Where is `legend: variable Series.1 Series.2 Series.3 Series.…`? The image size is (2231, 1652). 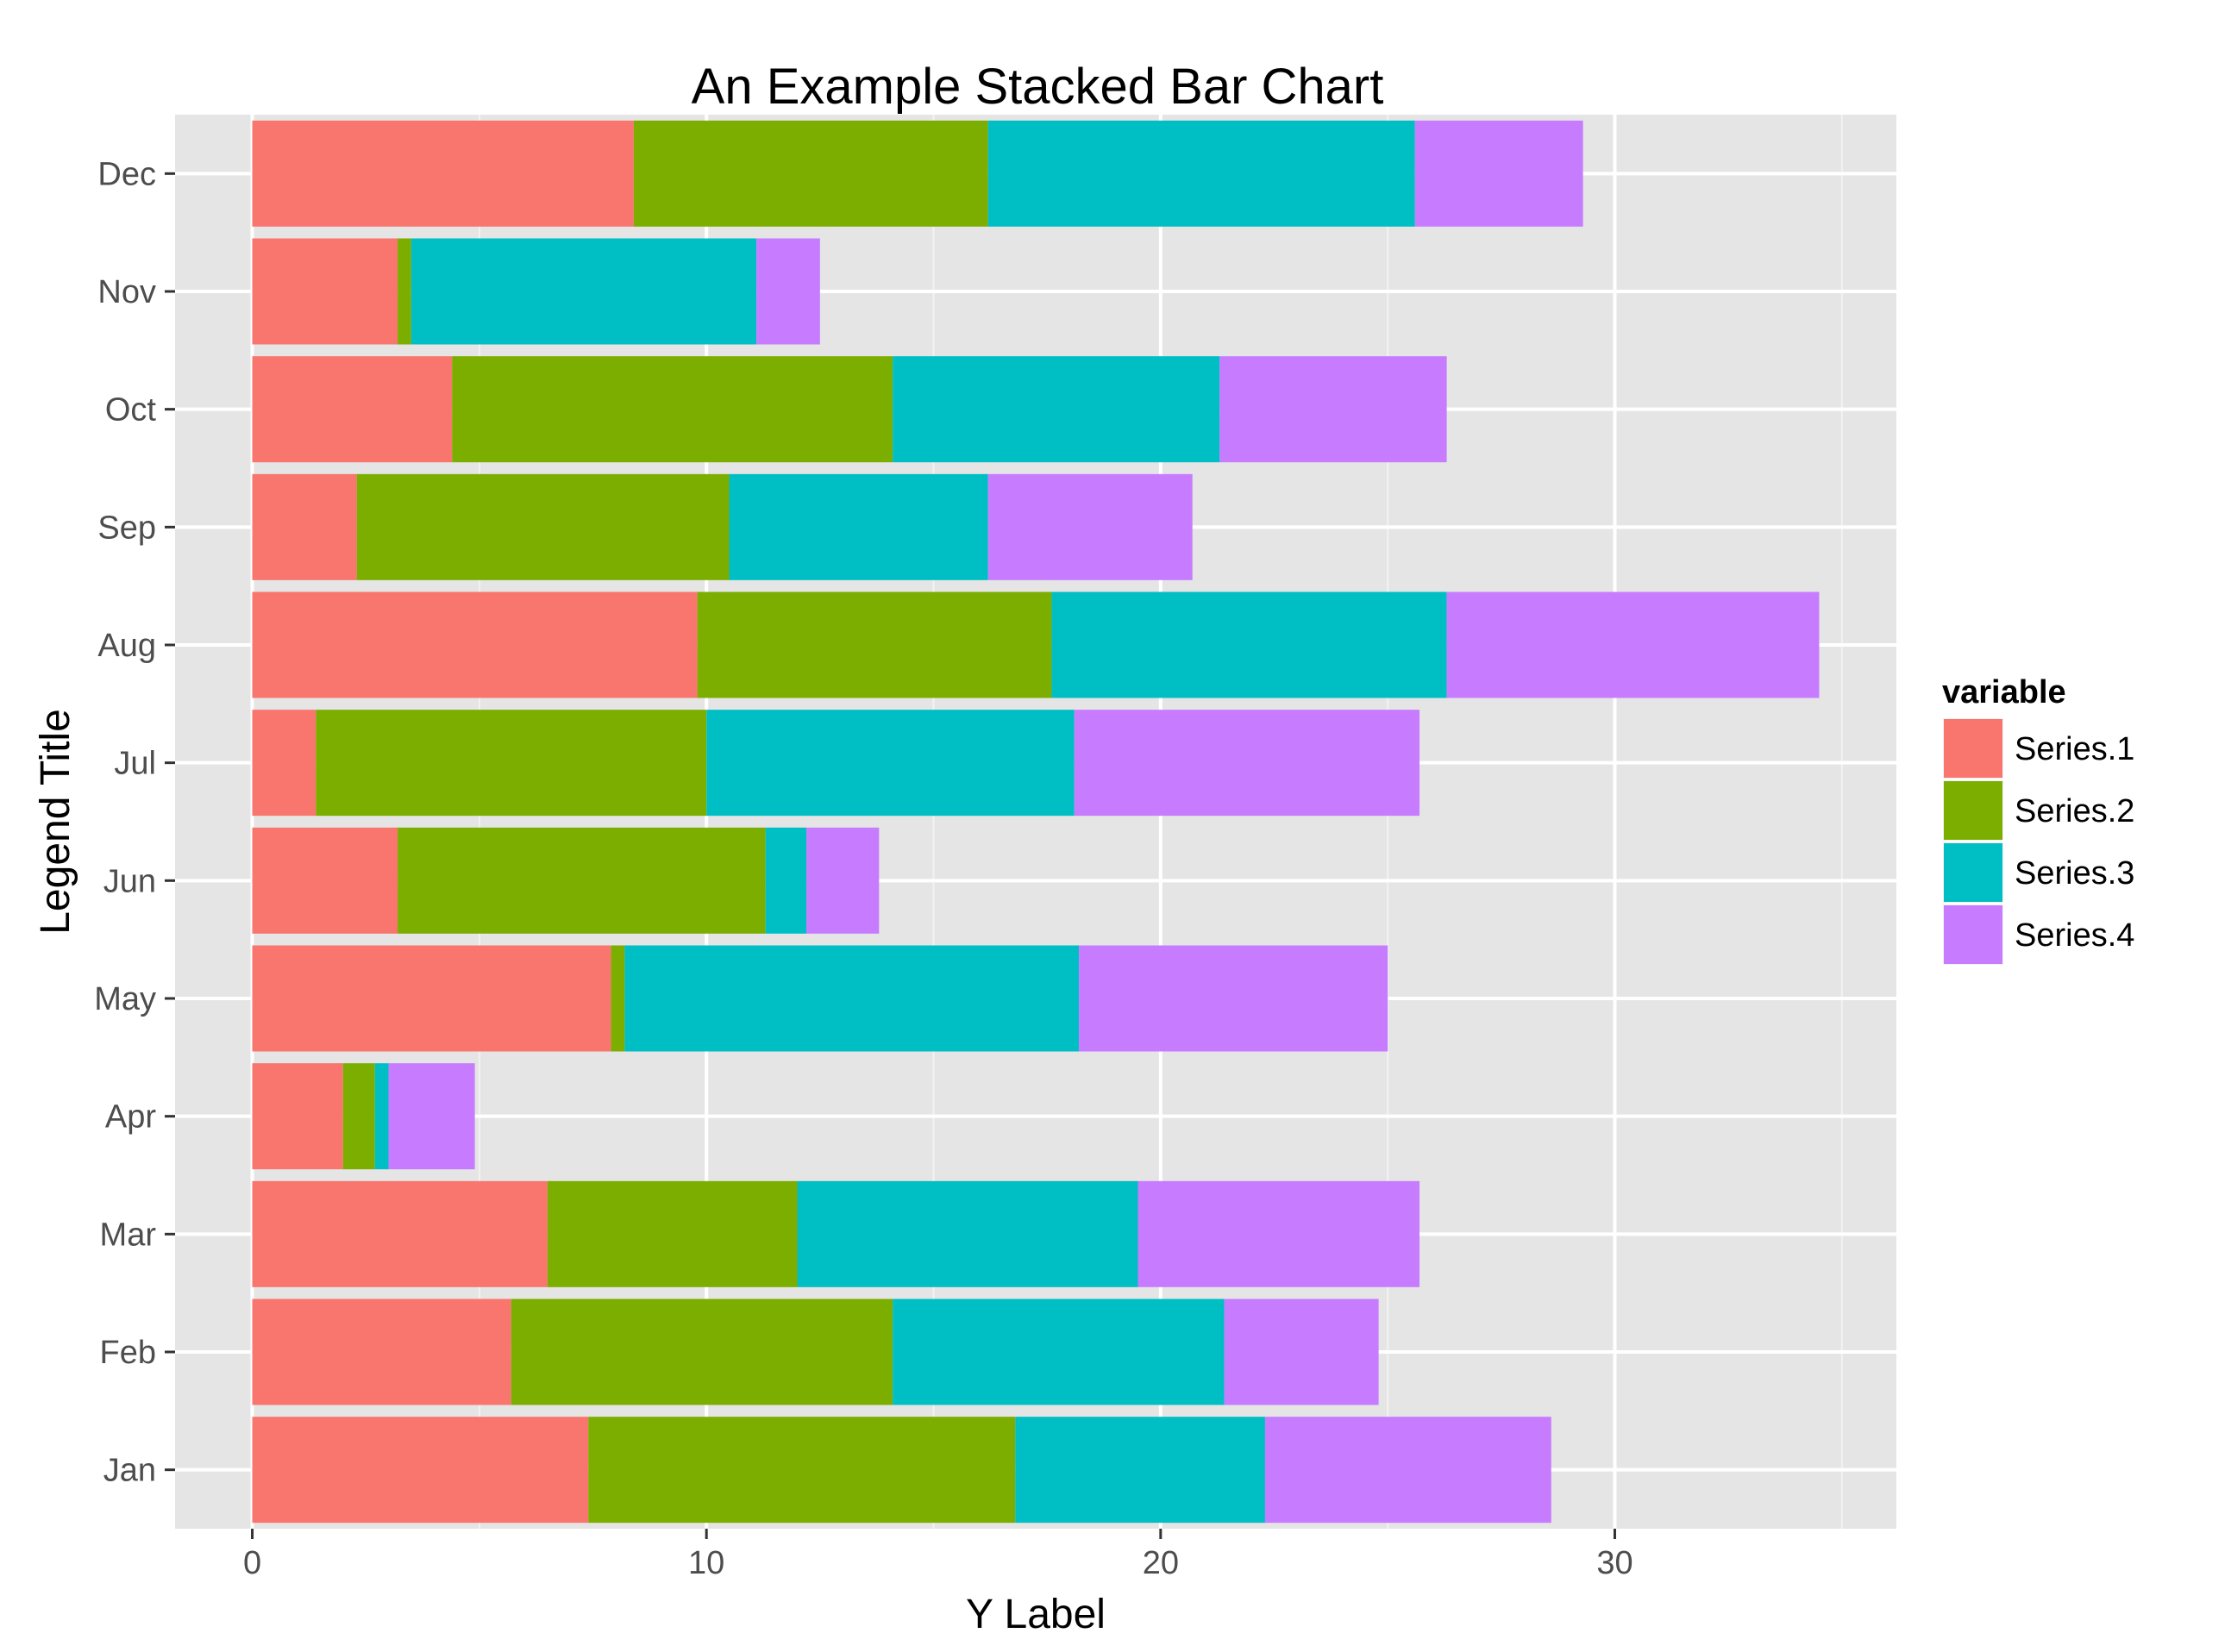 legend: variable Series.1 Series.2 Series.3 Series.… is located at coordinates (2037, 820).